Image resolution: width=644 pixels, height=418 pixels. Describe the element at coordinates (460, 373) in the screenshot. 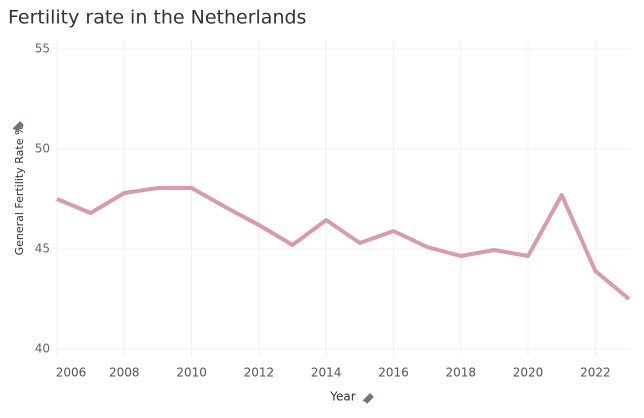

I see `x-tick-label: 2018` at that location.